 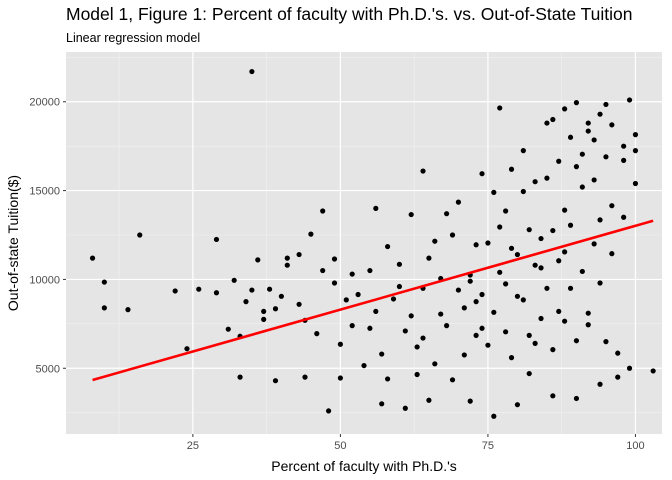 I want to click on y-axis-label: Out-of-state Tuition($), so click(x=13, y=243).